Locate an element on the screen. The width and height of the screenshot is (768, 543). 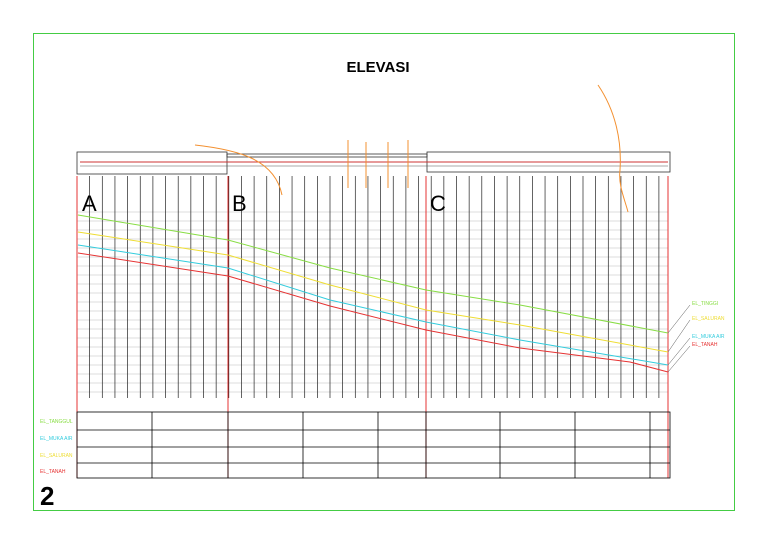
section-label: C is located at coordinates (438, 203).